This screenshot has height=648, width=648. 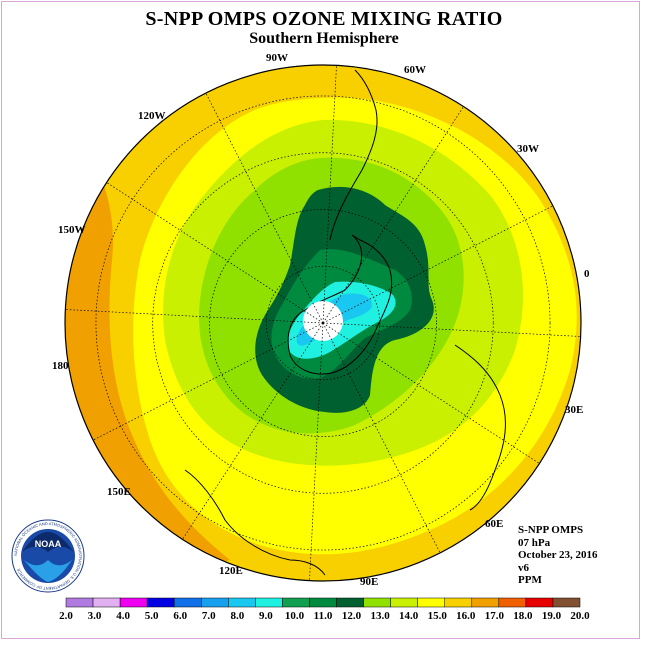 What do you see at coordinates (369, 582) in the screenshot?
I see `lon-label-90e: 90E` at bounding box center [369, 582].